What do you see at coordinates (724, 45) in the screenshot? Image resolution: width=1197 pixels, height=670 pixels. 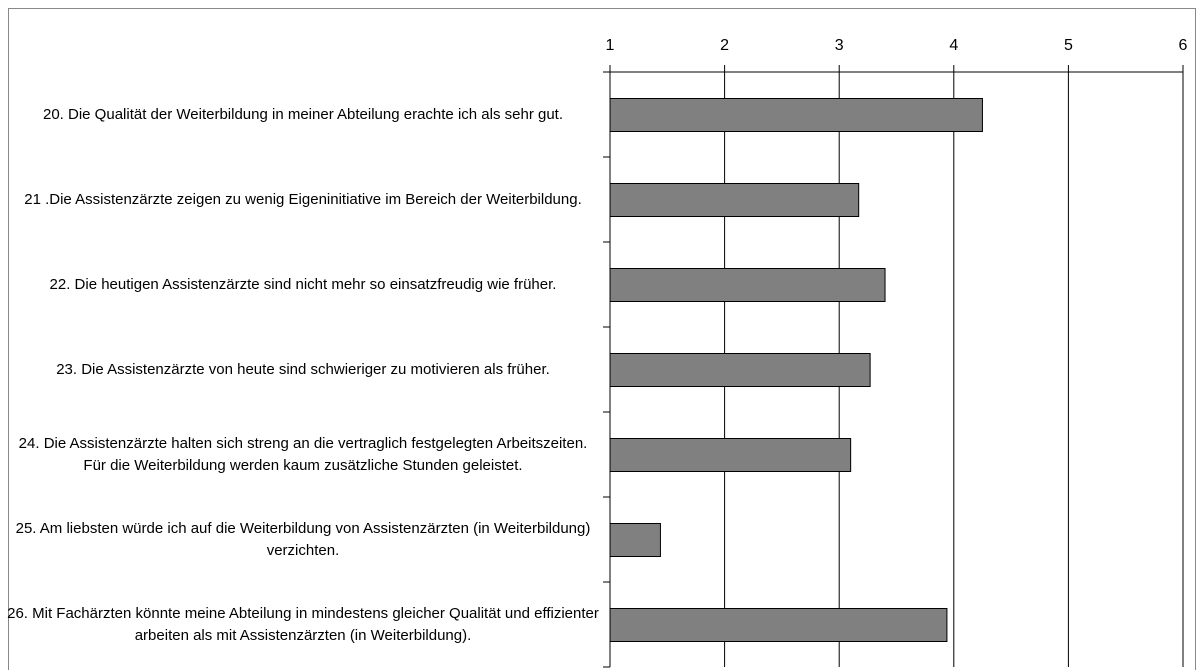 I see `x-tick-label: 2` at bounding box center [724, 45].